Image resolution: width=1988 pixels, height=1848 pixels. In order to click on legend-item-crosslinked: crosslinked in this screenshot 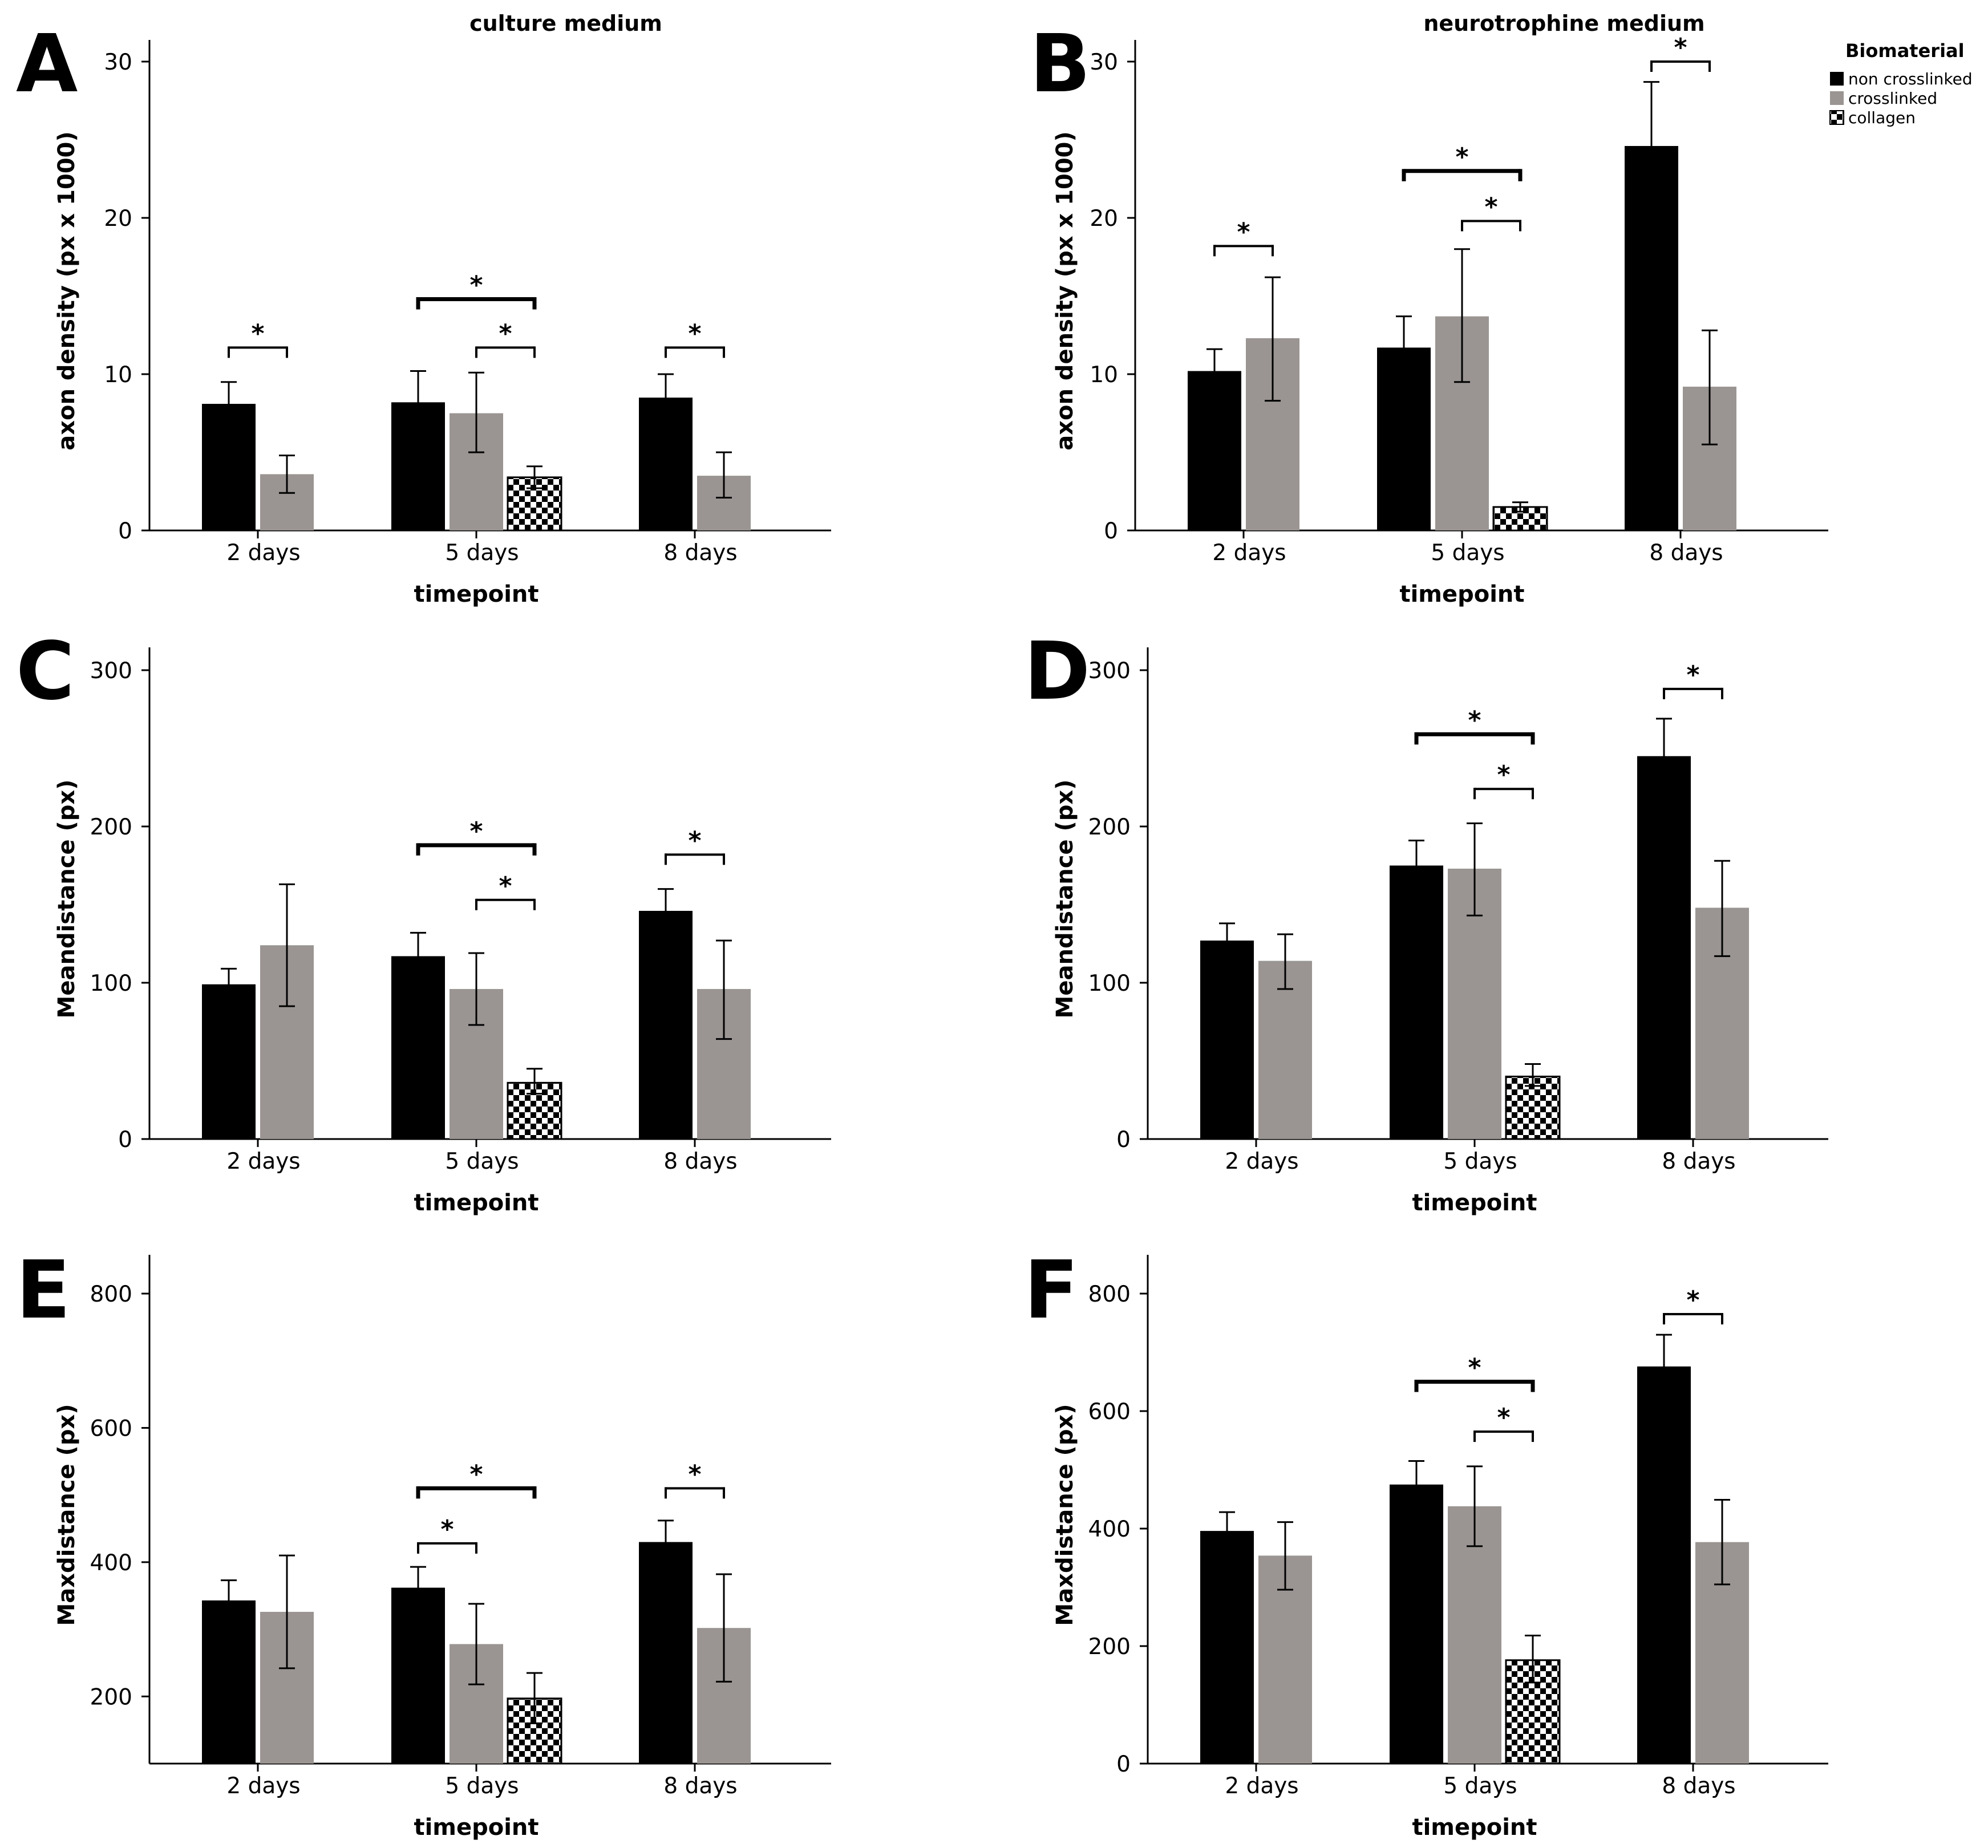, I will do `click(1883, 98)`.